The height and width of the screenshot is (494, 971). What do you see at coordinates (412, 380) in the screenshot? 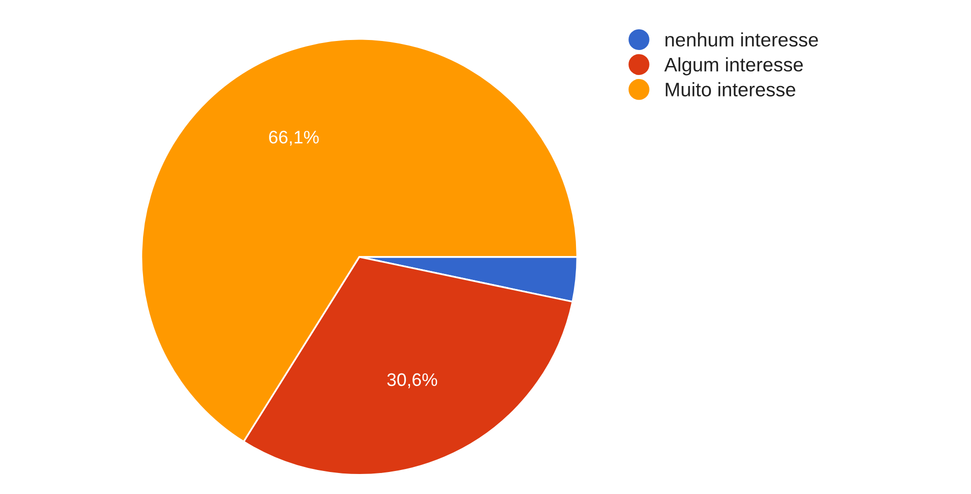
I see `data-label: 30,6%` at bounding box center [412, 380].